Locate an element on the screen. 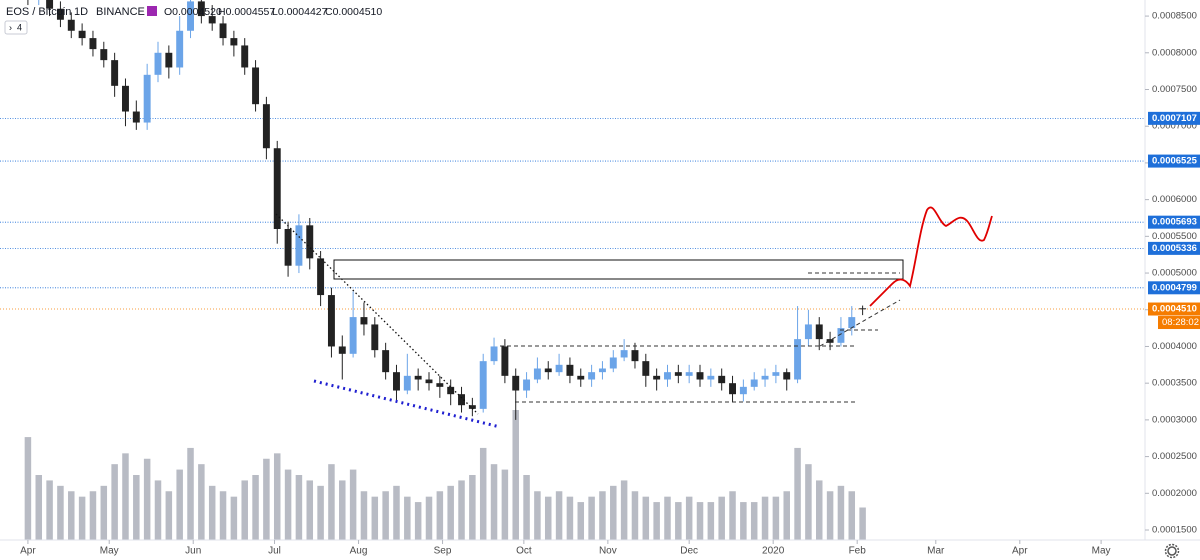  y-tick-label: 0.0005000 is located at coordinates (1174, 273).